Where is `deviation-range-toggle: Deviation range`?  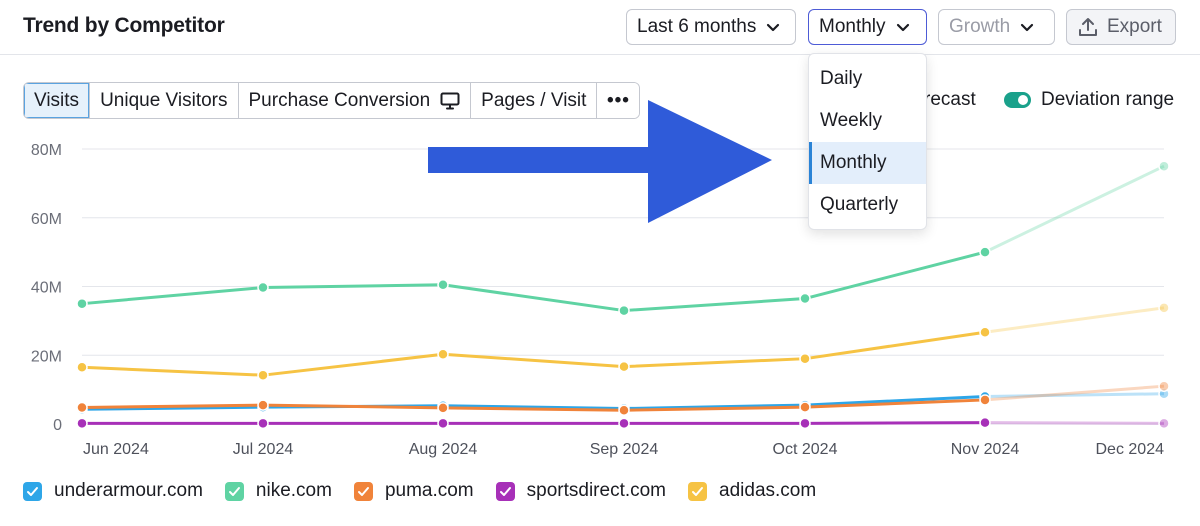 deviation-range-toggle: Deviation range is located at coordinates (1089, 100).